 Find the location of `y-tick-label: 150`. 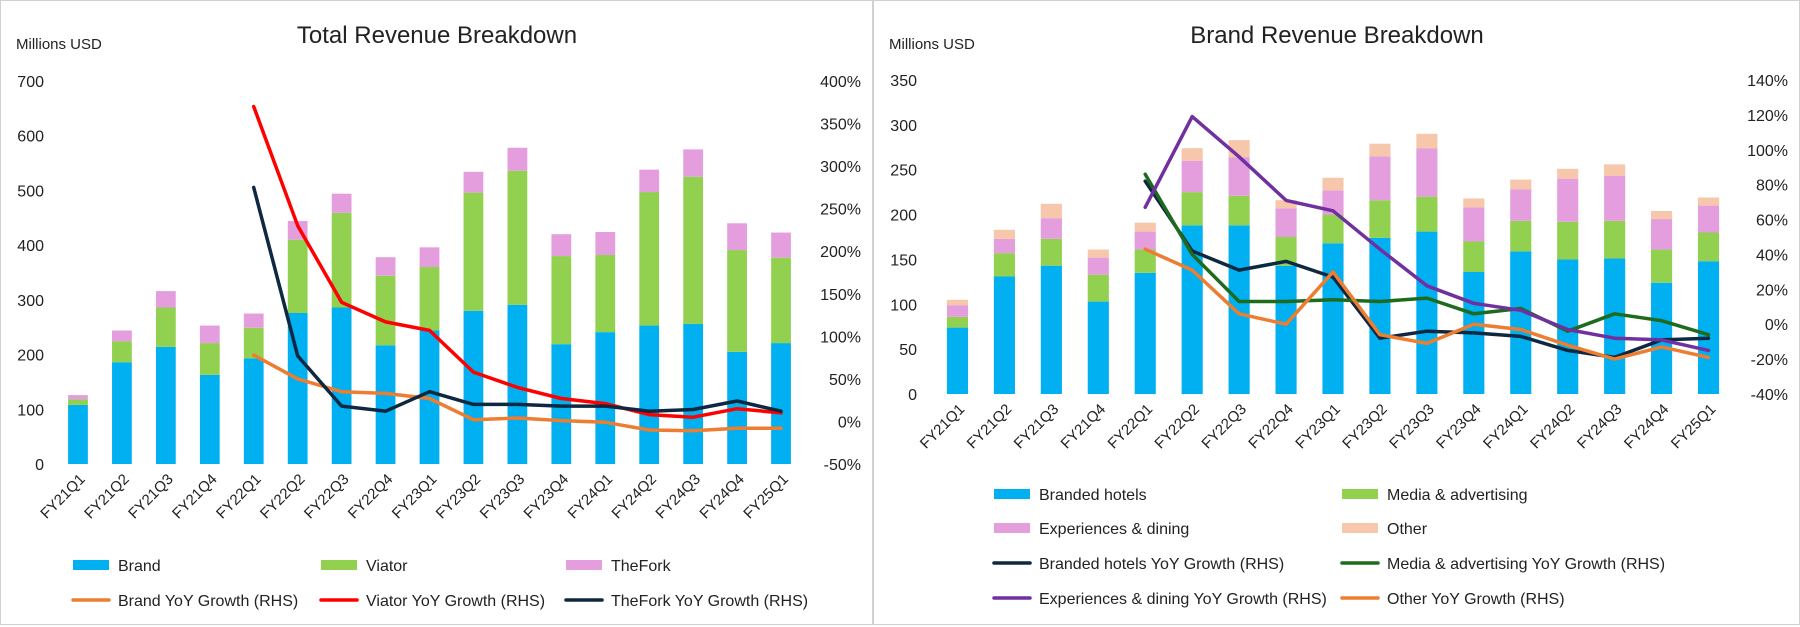

y-tick-label: 150 is located at coordinates (903, 260).